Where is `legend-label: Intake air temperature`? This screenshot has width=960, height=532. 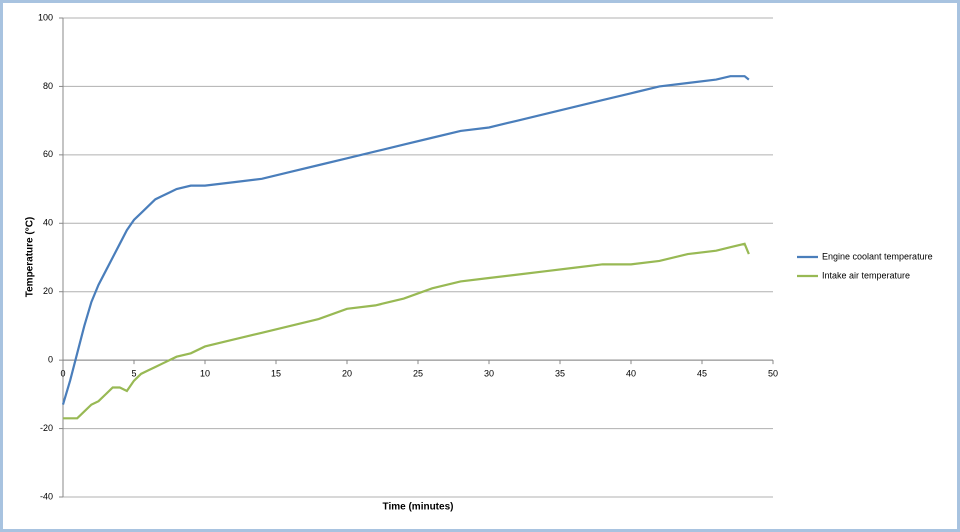 legend-label: Intake air temperature is located at coordinates (866, 275).